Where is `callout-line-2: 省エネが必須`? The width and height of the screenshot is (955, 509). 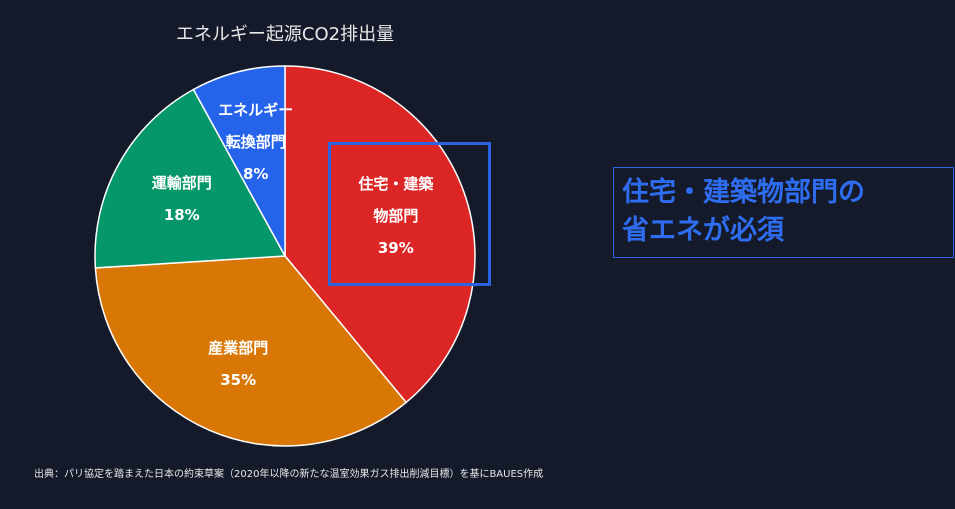 callout-line-2: 省エネが必須 is located at coordinates (703, 230).